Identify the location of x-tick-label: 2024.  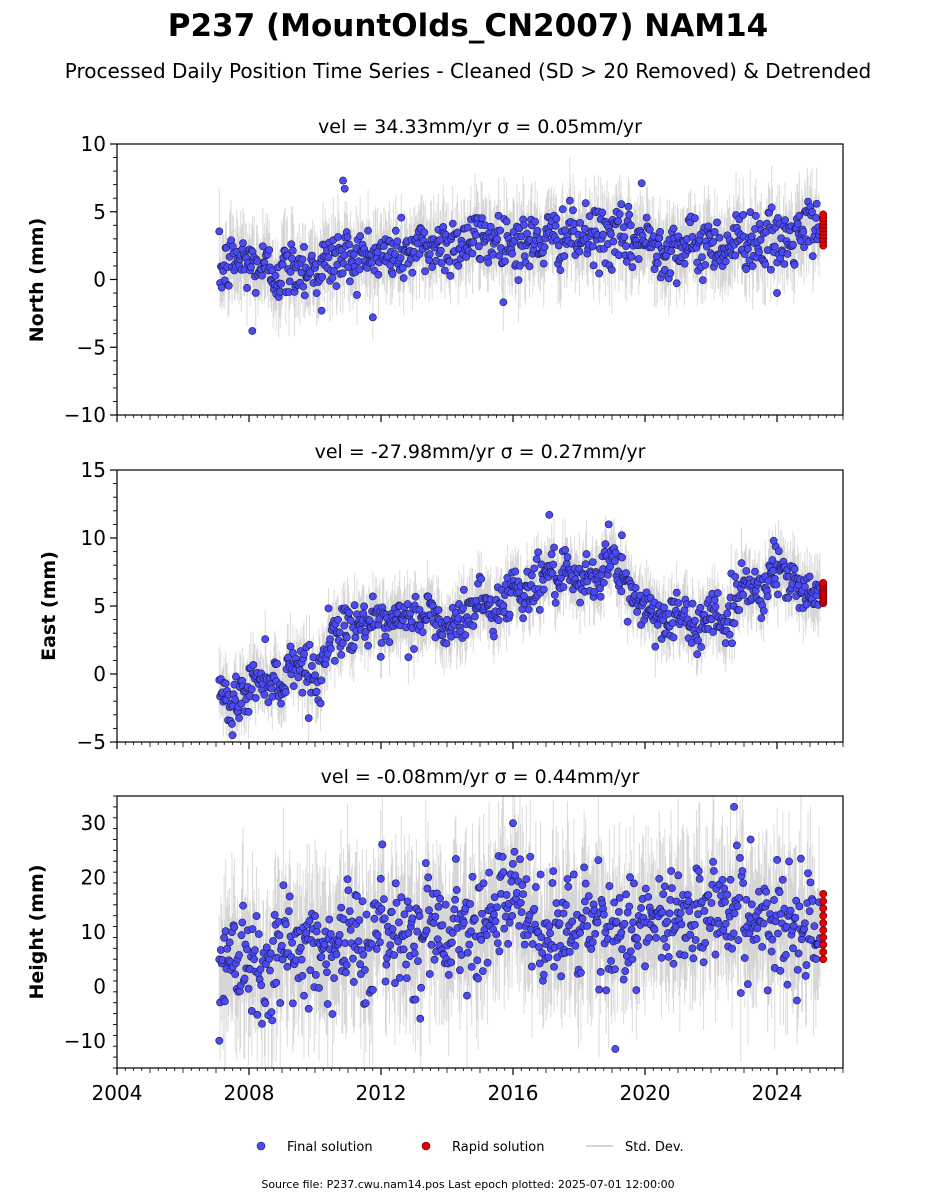
(777, 1093).